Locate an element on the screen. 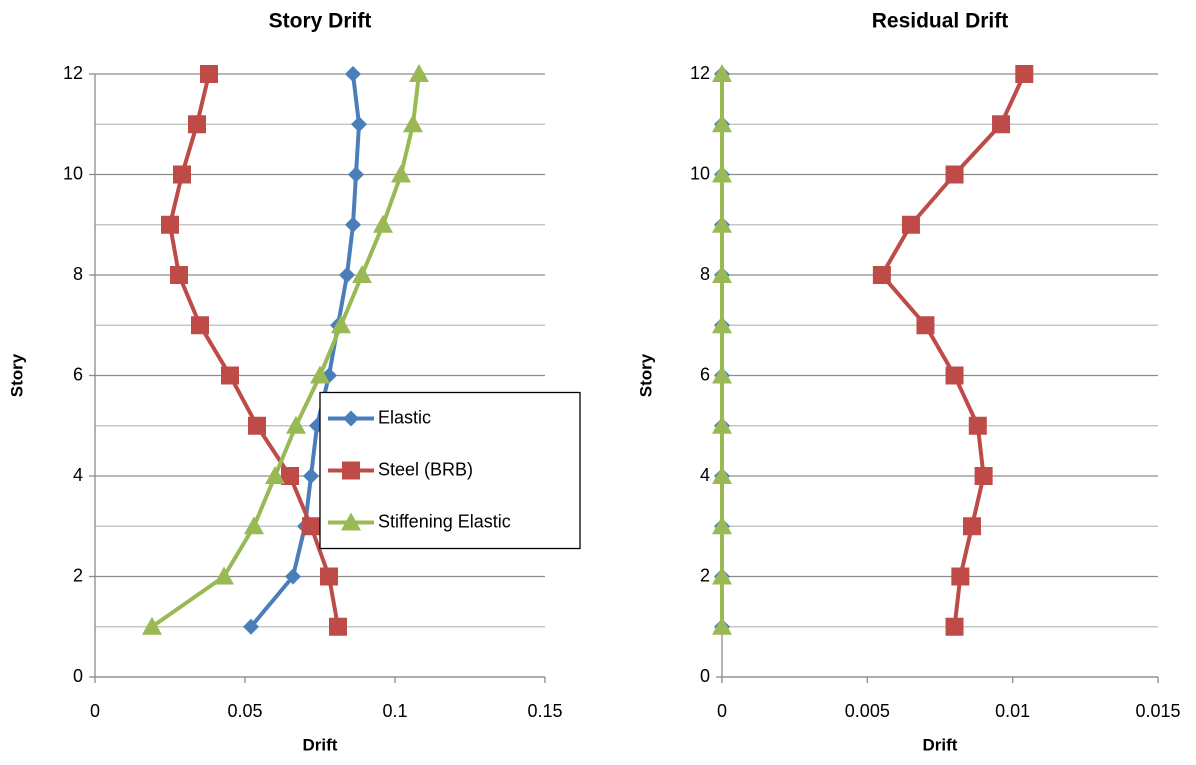 The width and height of the screenshot is (1196, 765). legend: Elastic Steel (BRB) Stiffening Elastic is located at coordinates (450, 470).